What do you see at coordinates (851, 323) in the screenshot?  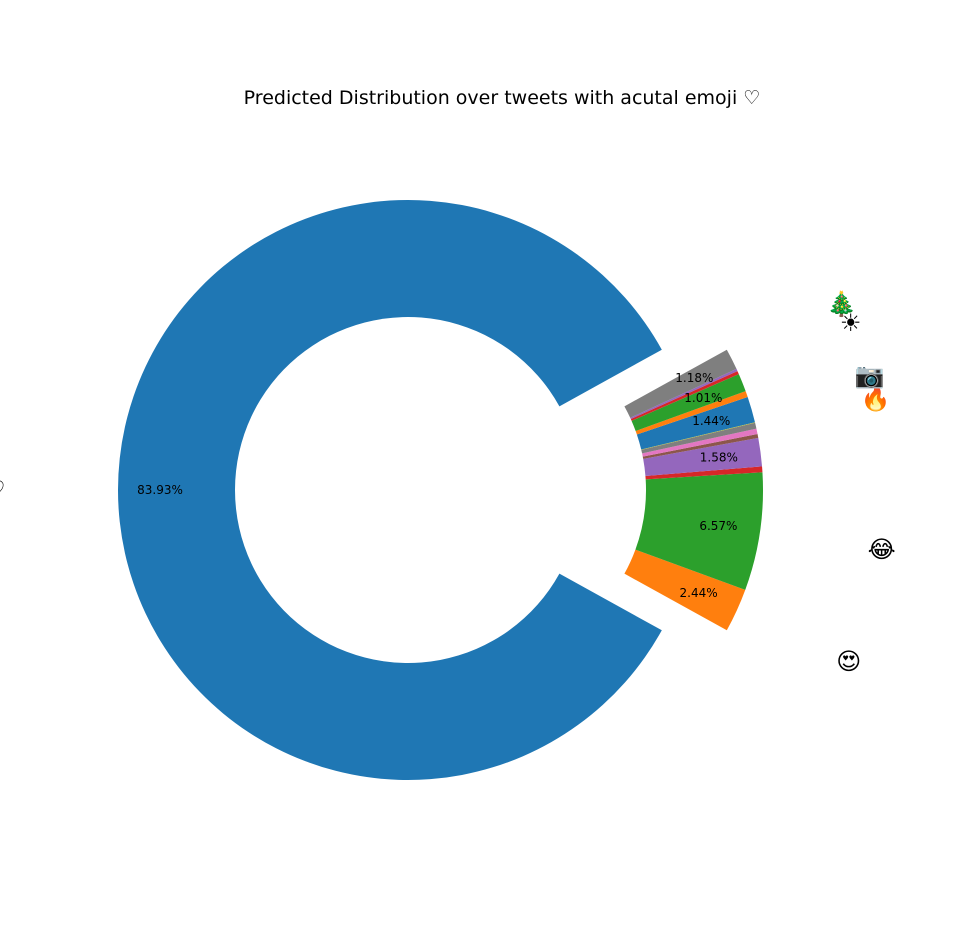 I see `slice-emoji-label-12: ☀` at bounding box center [851, 323].